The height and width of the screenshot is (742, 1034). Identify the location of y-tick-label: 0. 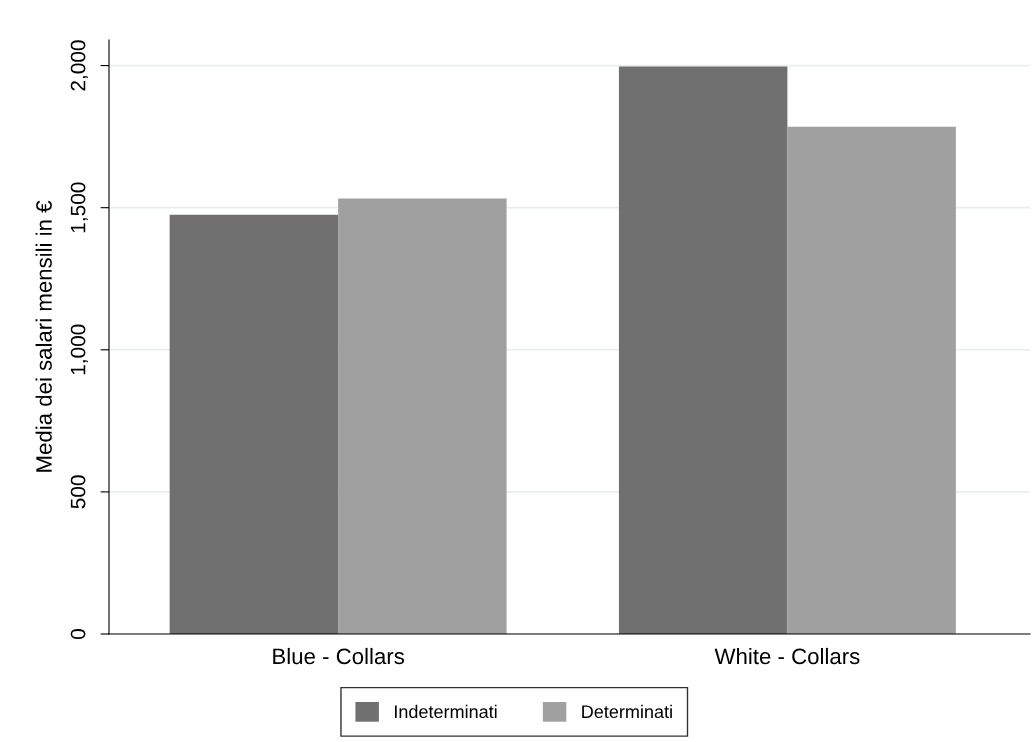
(78, 634).